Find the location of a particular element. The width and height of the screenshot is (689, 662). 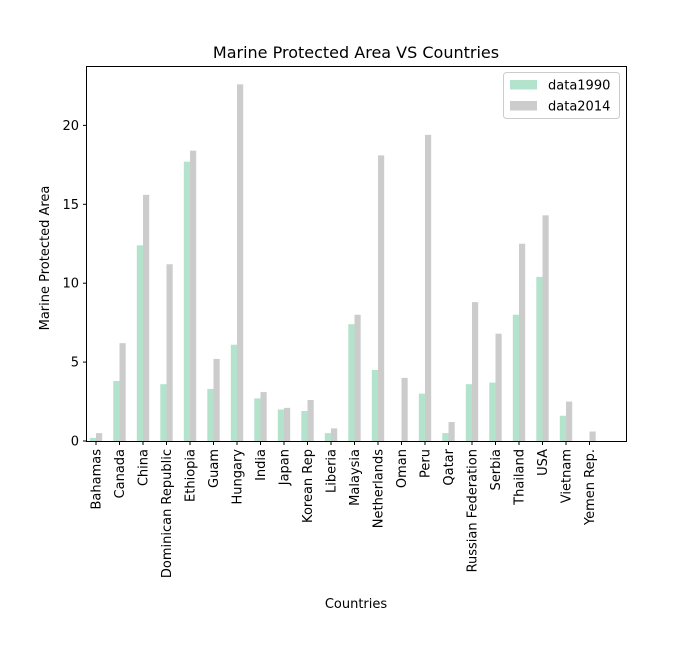

x-tick-label-2: China is located at coordinates (144, 467).